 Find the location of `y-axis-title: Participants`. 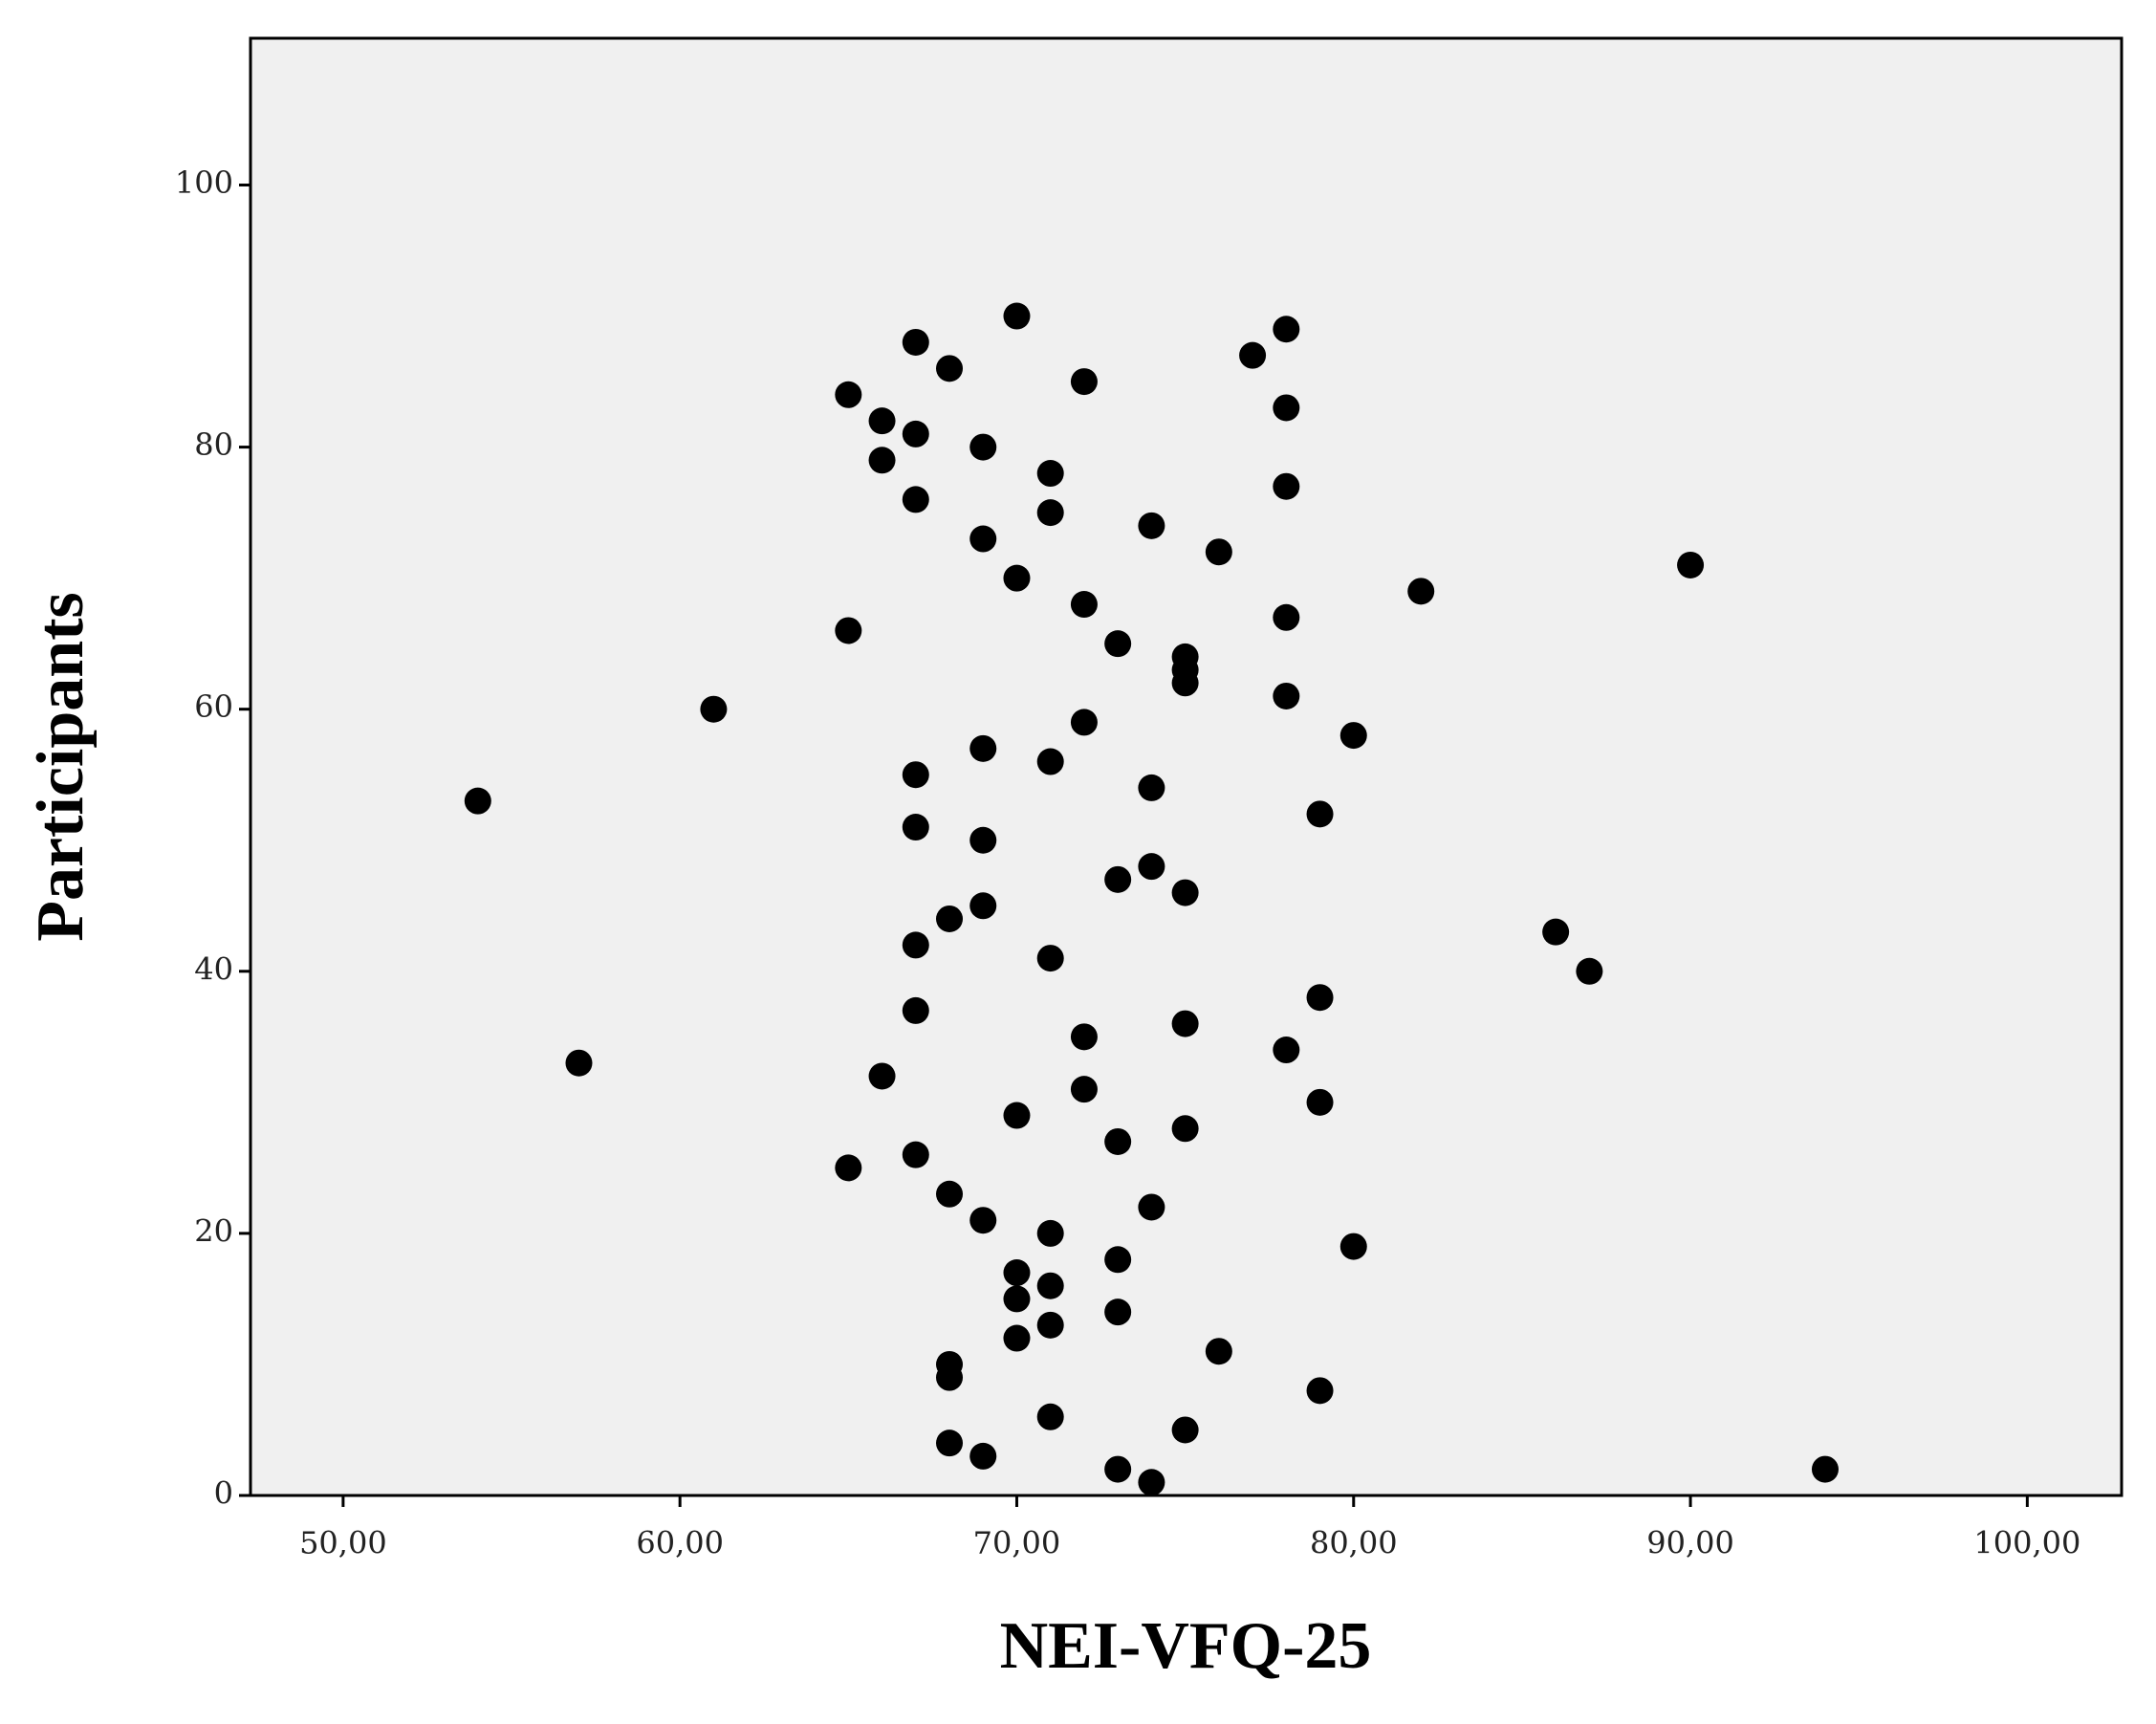

y-axis-title: Participants is located at coordinates (61, 767).